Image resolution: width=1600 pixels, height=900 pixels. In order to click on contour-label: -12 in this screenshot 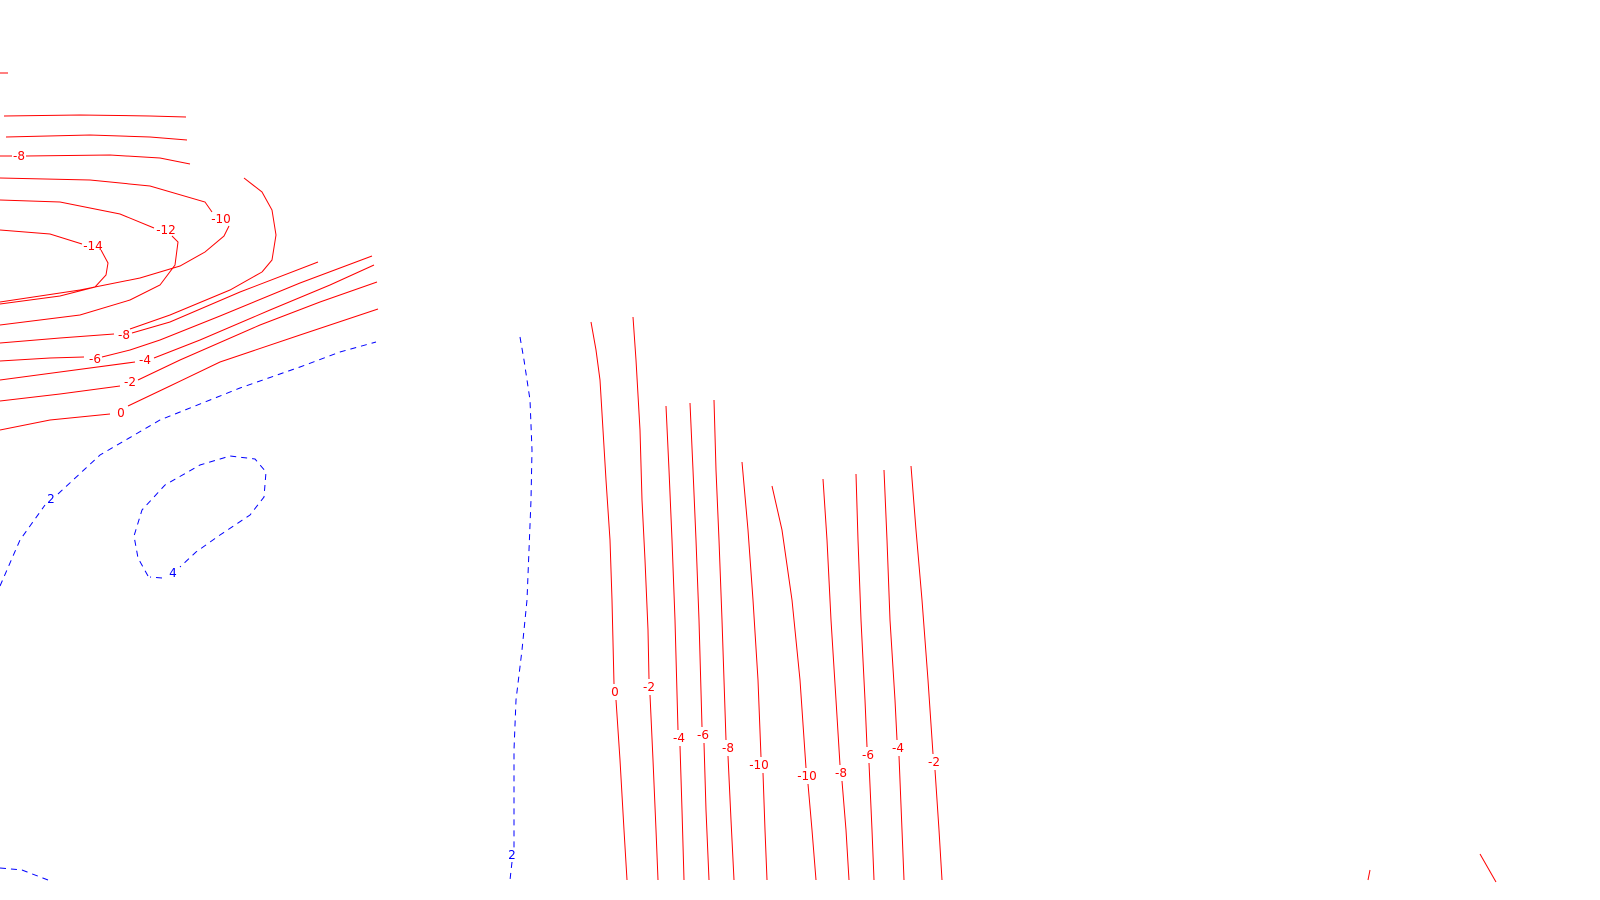, I will do `click(166, 230)`.